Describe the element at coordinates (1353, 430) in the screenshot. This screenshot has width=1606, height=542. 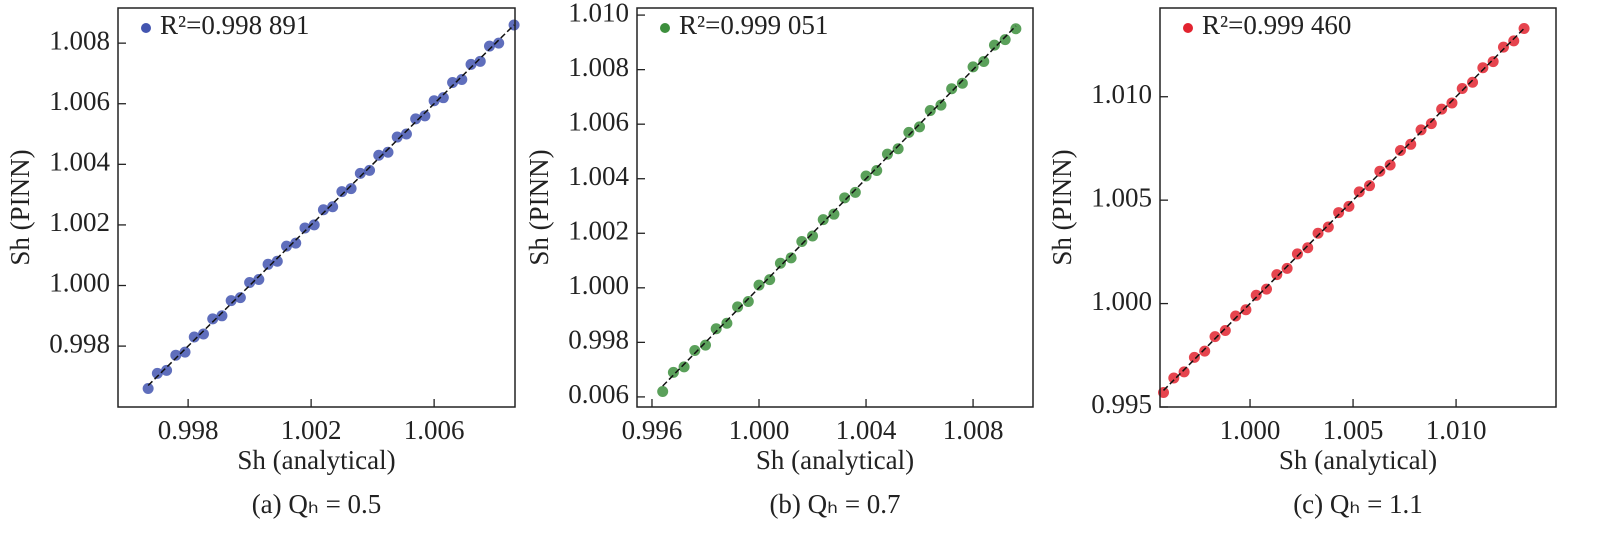
I see `x-tick-label: 1.005` at that location.